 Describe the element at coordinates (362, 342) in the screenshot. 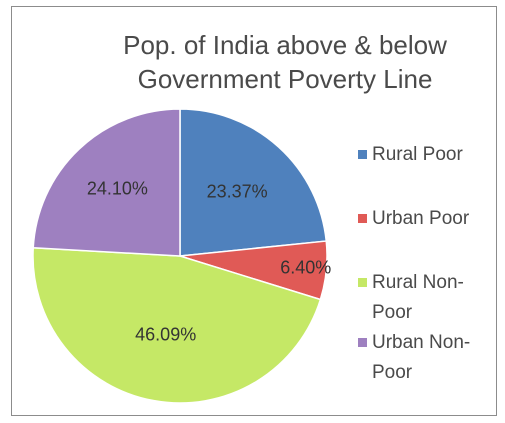

I see `legend-swatch-urban-non-poor` at that location.